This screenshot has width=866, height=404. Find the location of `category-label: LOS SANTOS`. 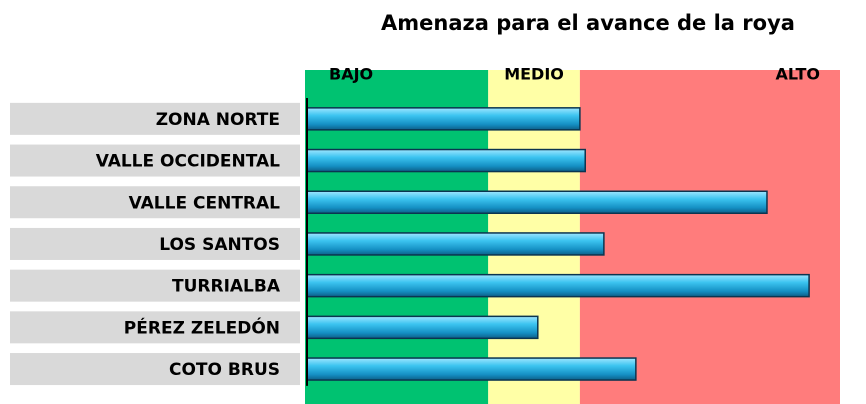

category-label: LOS SANTOS is located at coordinates (219, 245).